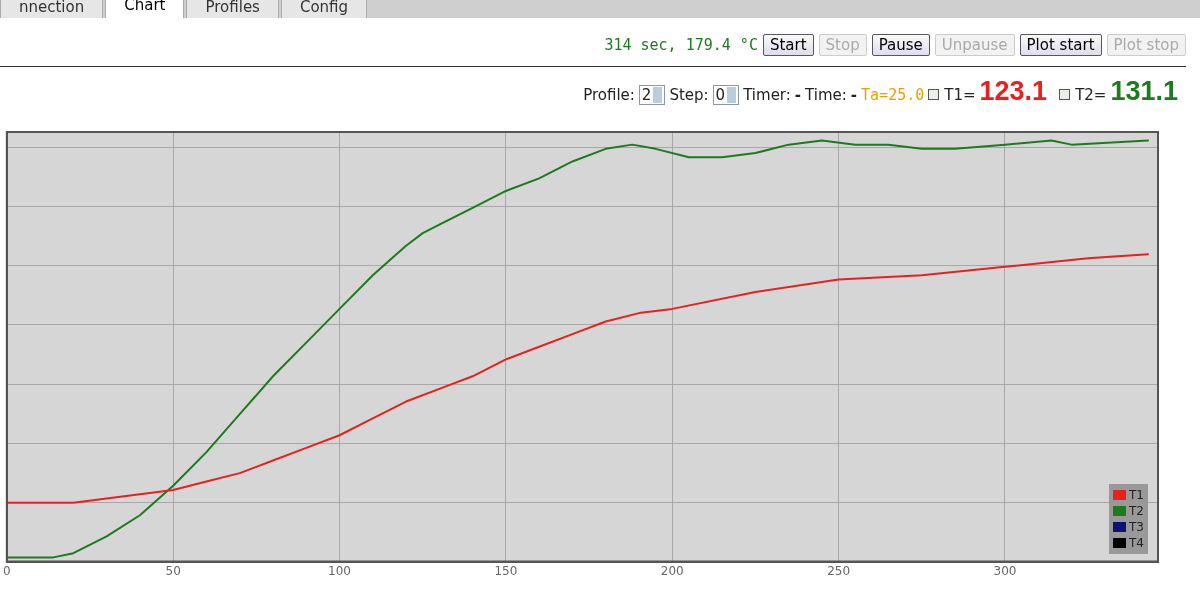 The image size is (1200, 606). What do you see at coordinates (324, 9) in the screenshot?
I see `text: Config` at bounding box center [324, 9].